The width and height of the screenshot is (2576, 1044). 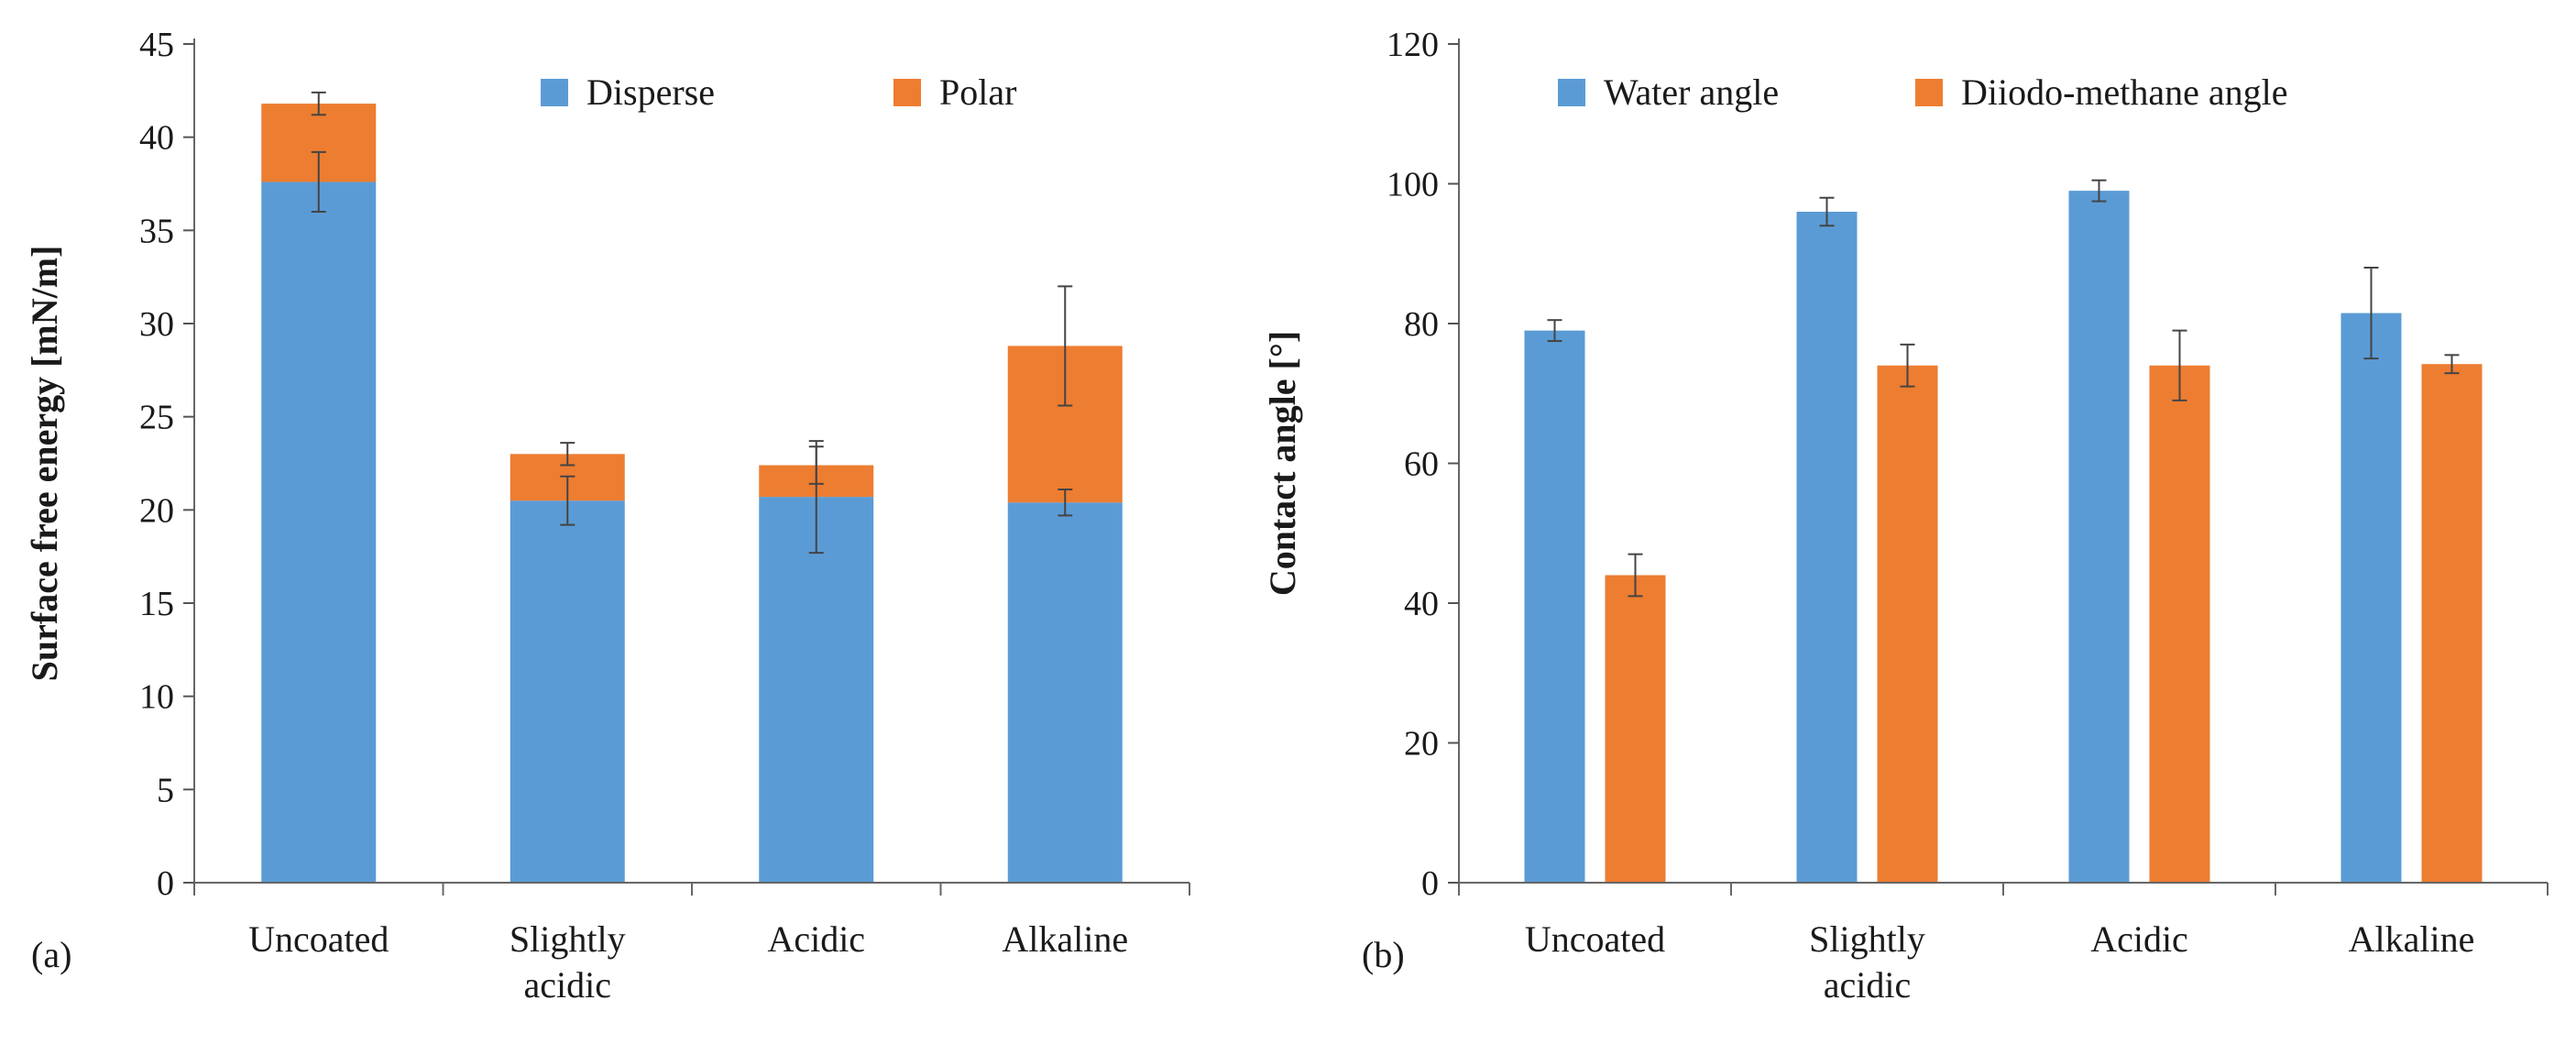 I want to click on y-tick-label: 15, so click(x=156, y=604).